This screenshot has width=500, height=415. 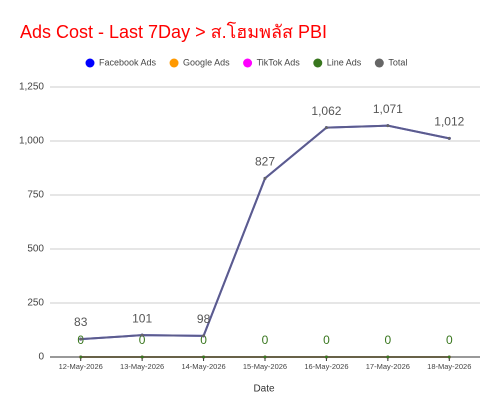 What do you see at coordinates (81, 366) in the screenshot?
I see `x-tick-label: 12-May-2026` at bounding box center [81, 366].